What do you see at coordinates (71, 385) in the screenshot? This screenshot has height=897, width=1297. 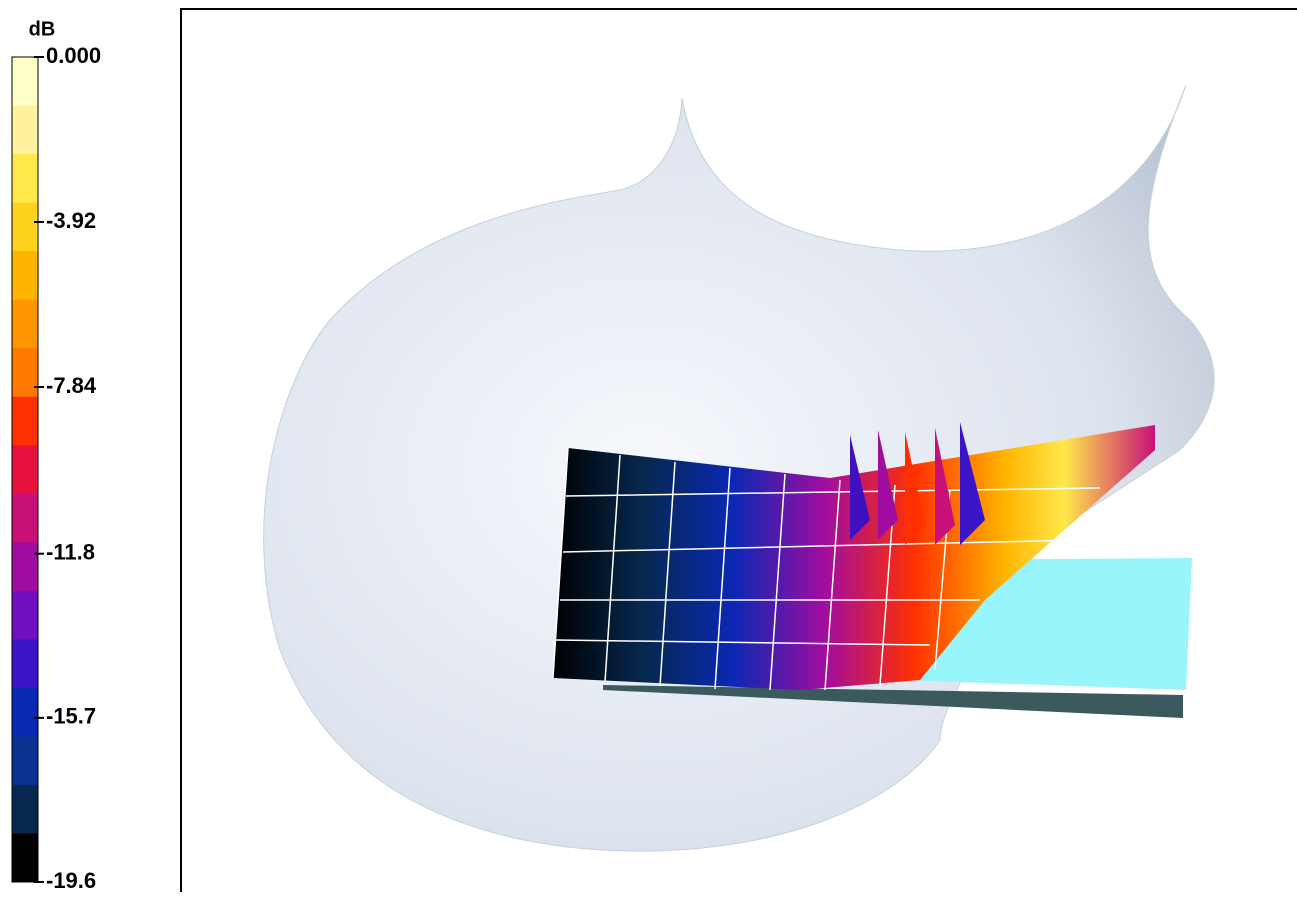 I see `tick-label: -7.84` at bounding box center [71, 385].